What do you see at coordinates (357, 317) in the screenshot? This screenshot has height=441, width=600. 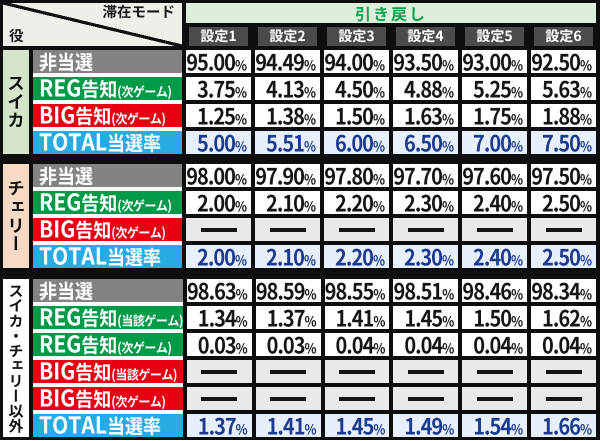 I see `data-cell: 1.41%` at bounding box center [357, 317].